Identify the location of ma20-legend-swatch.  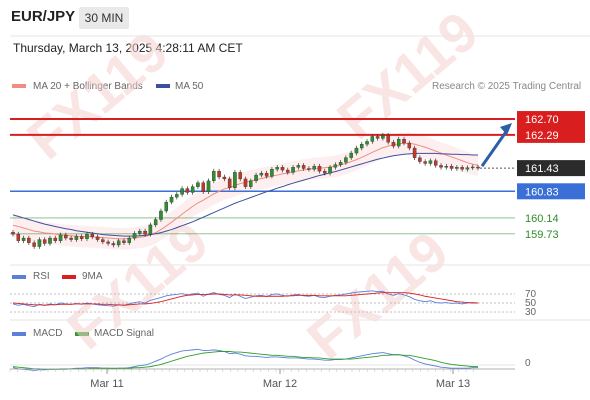
(19, 86).